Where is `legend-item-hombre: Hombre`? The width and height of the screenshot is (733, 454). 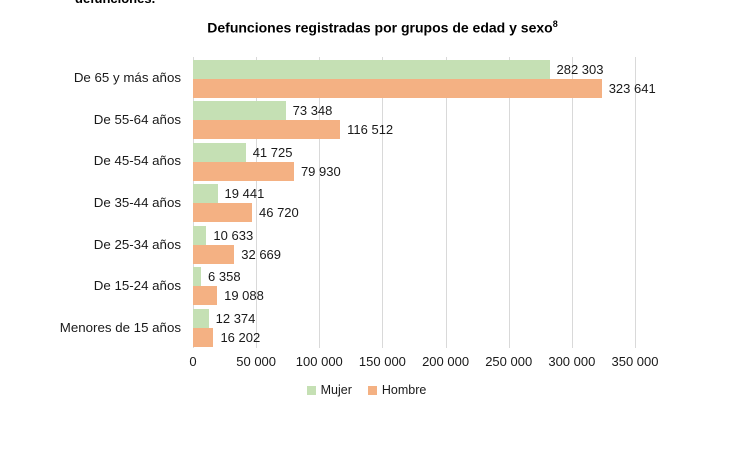 legend-item-hombre: Hombre is located at coordinates (397, 390).